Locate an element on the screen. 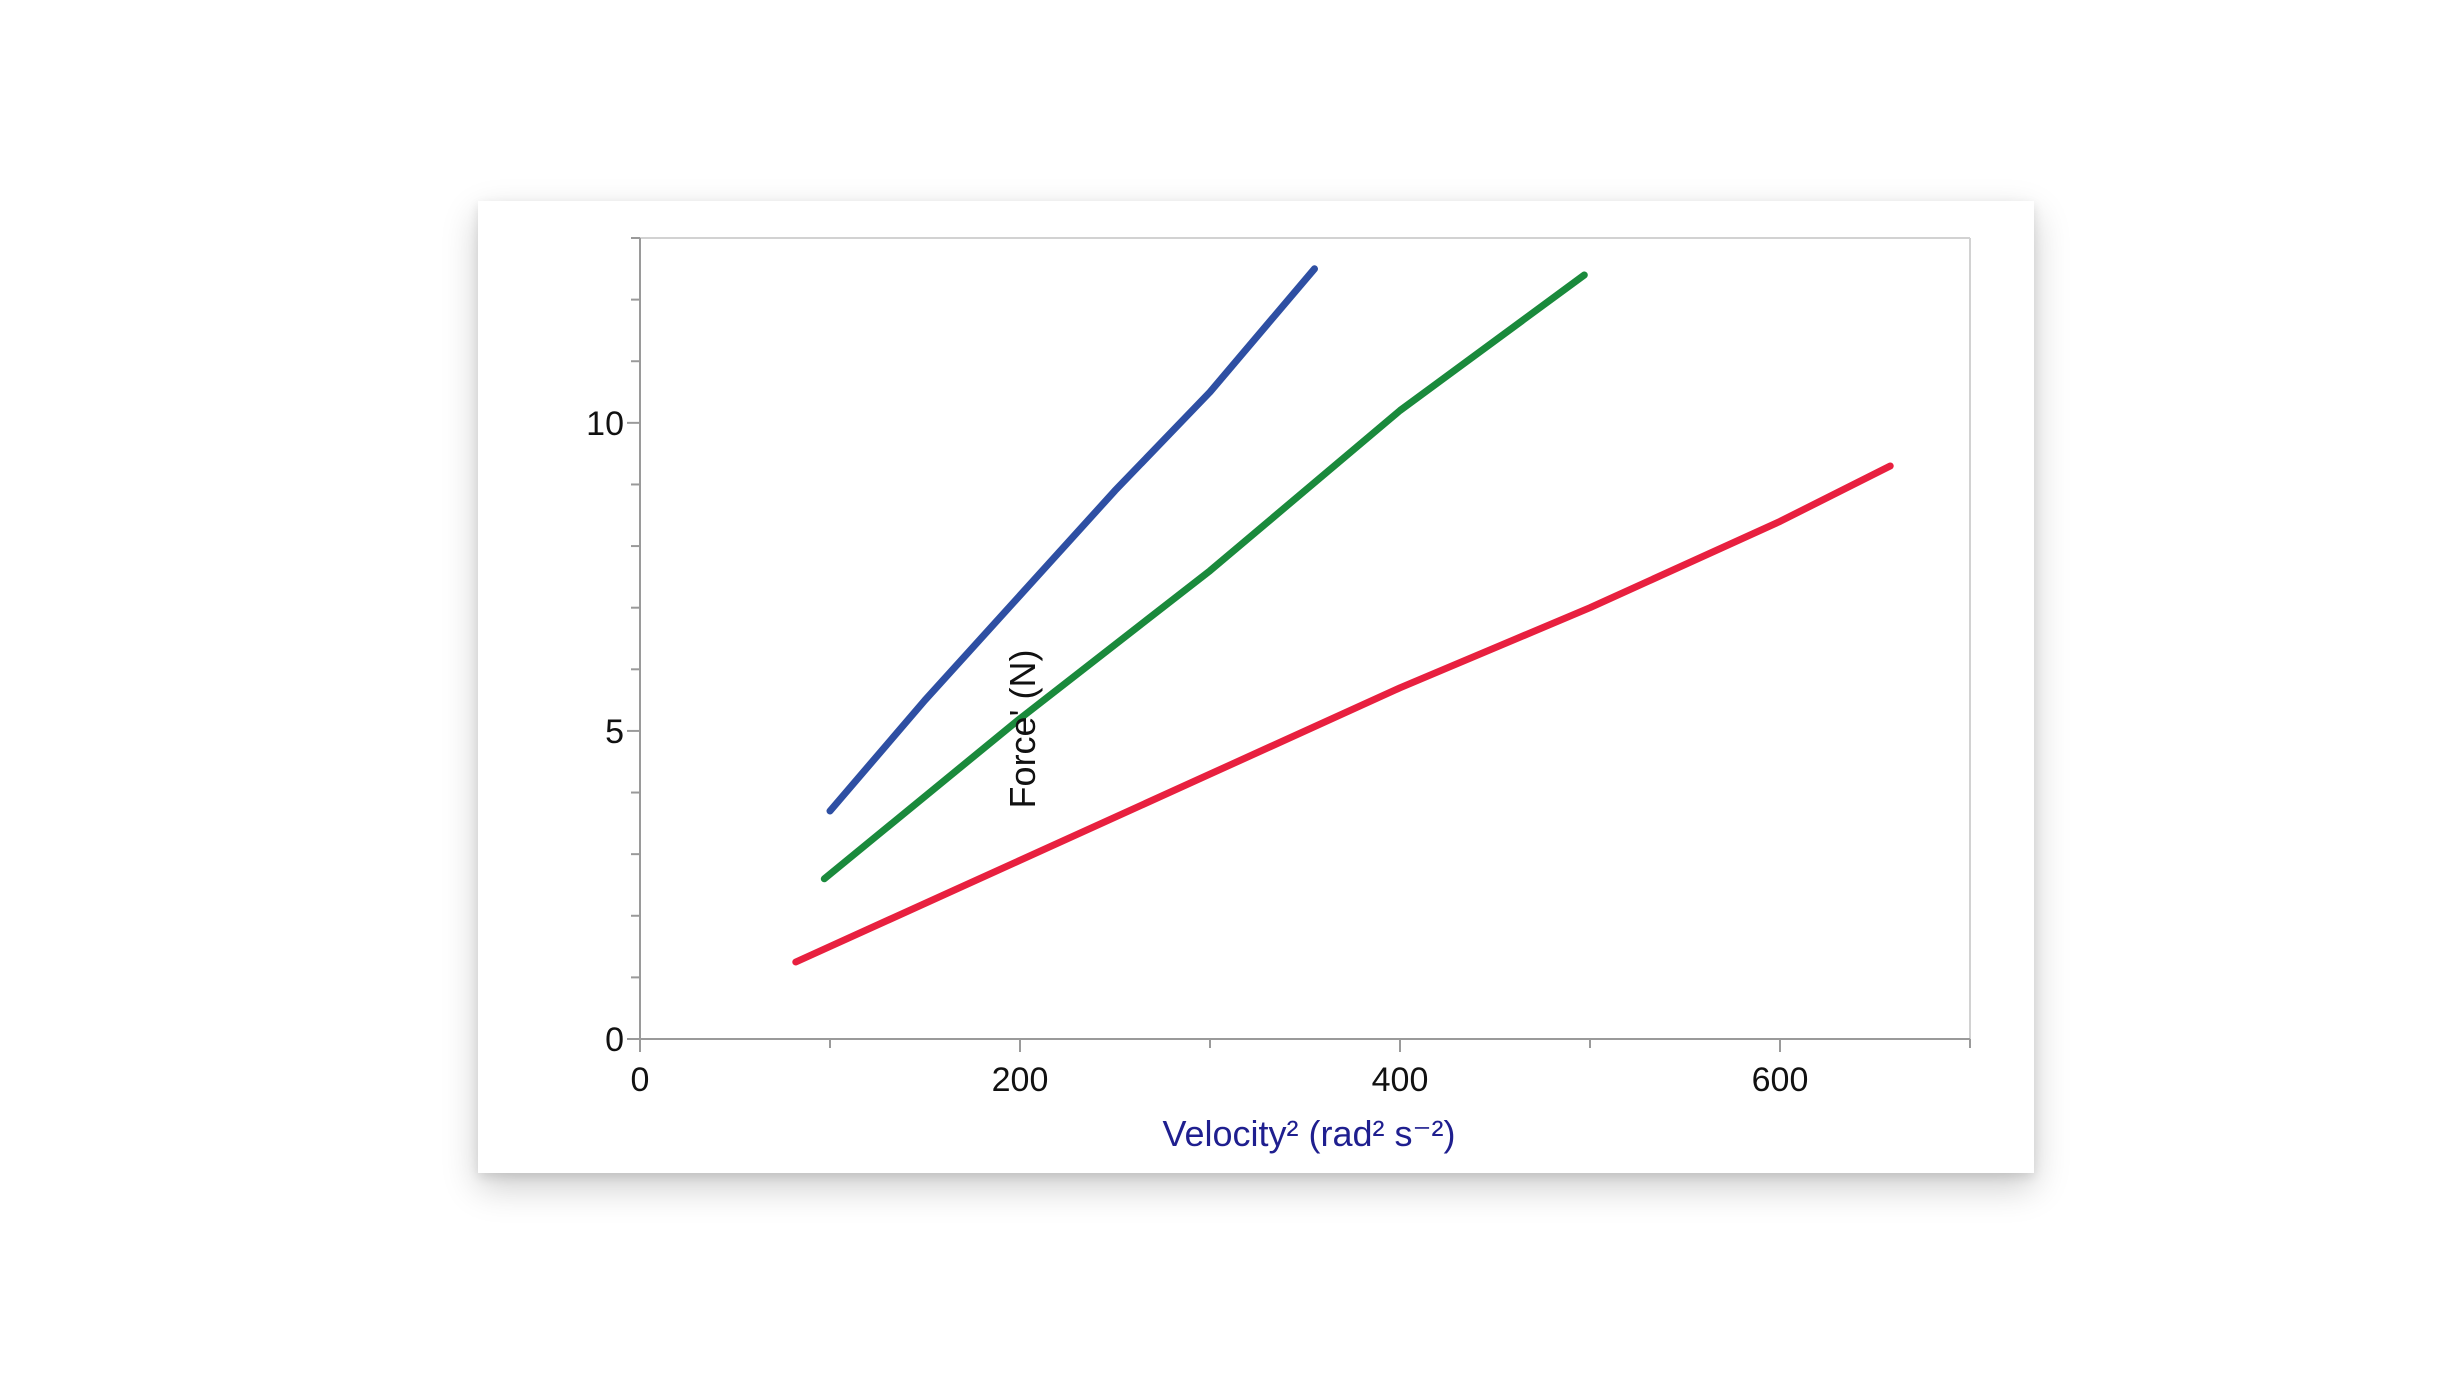 The image size is (2443, 1374). y-tick-label: 10 is located at coordinates (605, 424).